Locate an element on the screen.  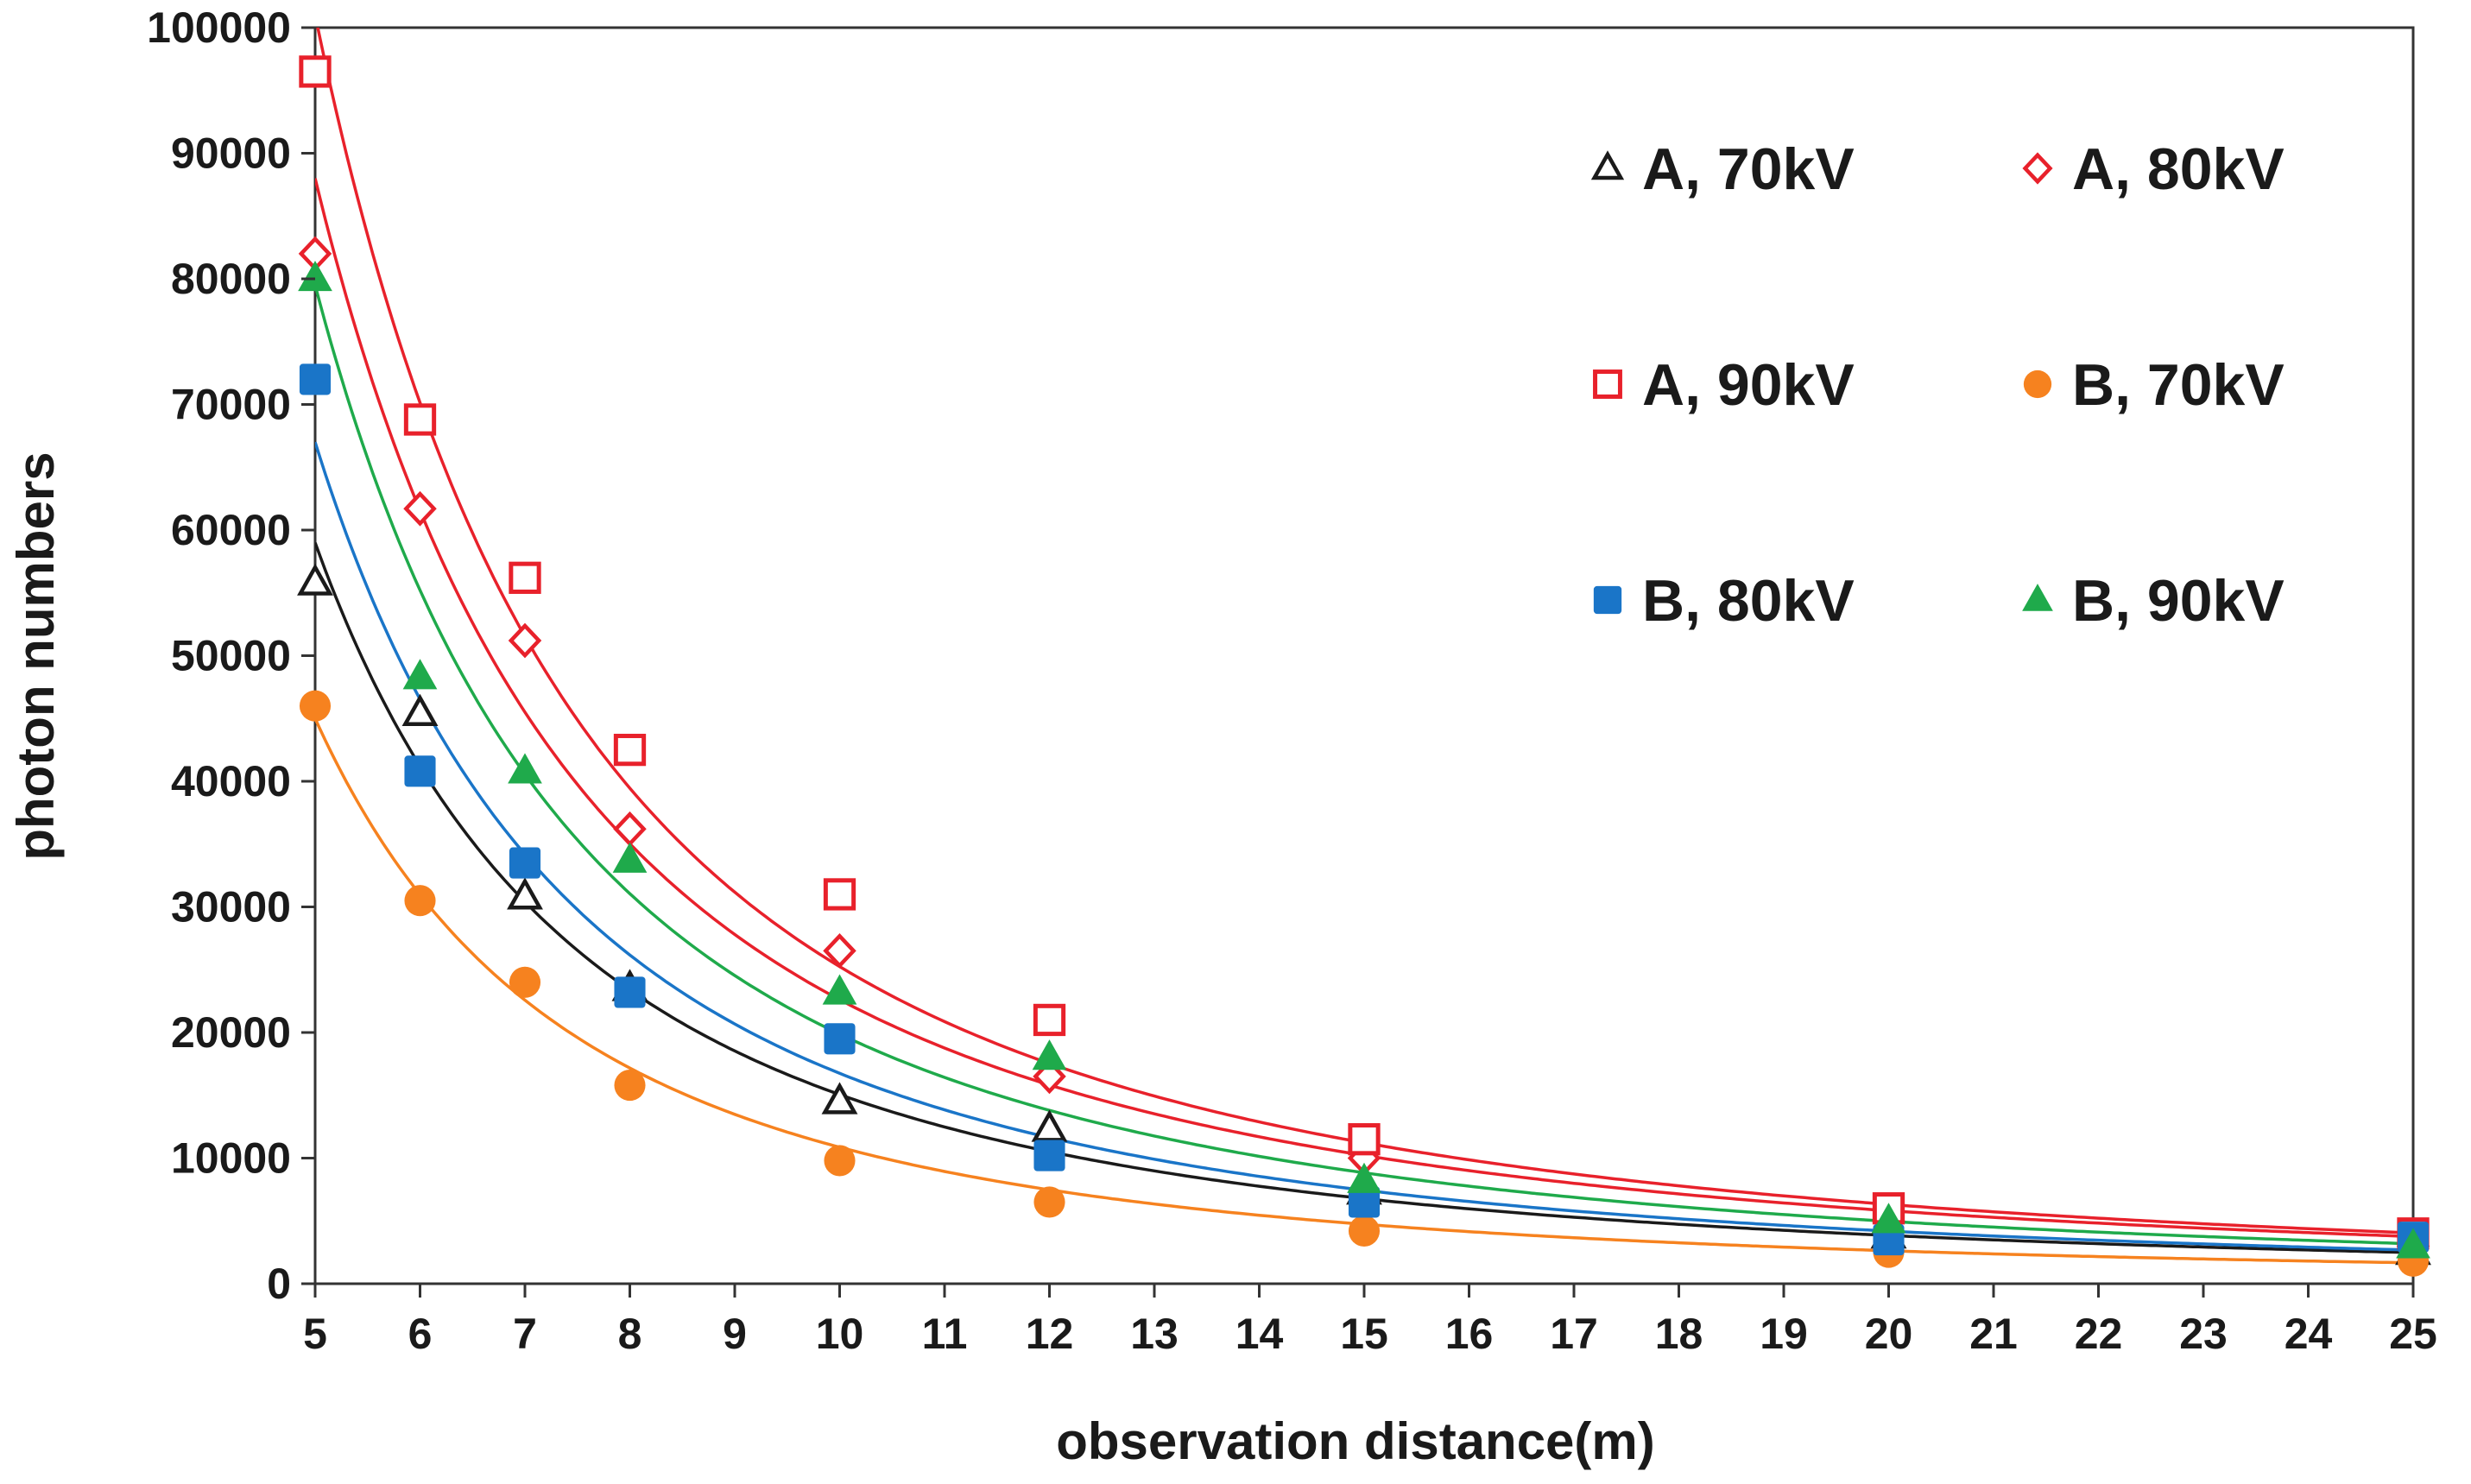
x-tick-label: 25 is located at coordinates (2413, 1334).